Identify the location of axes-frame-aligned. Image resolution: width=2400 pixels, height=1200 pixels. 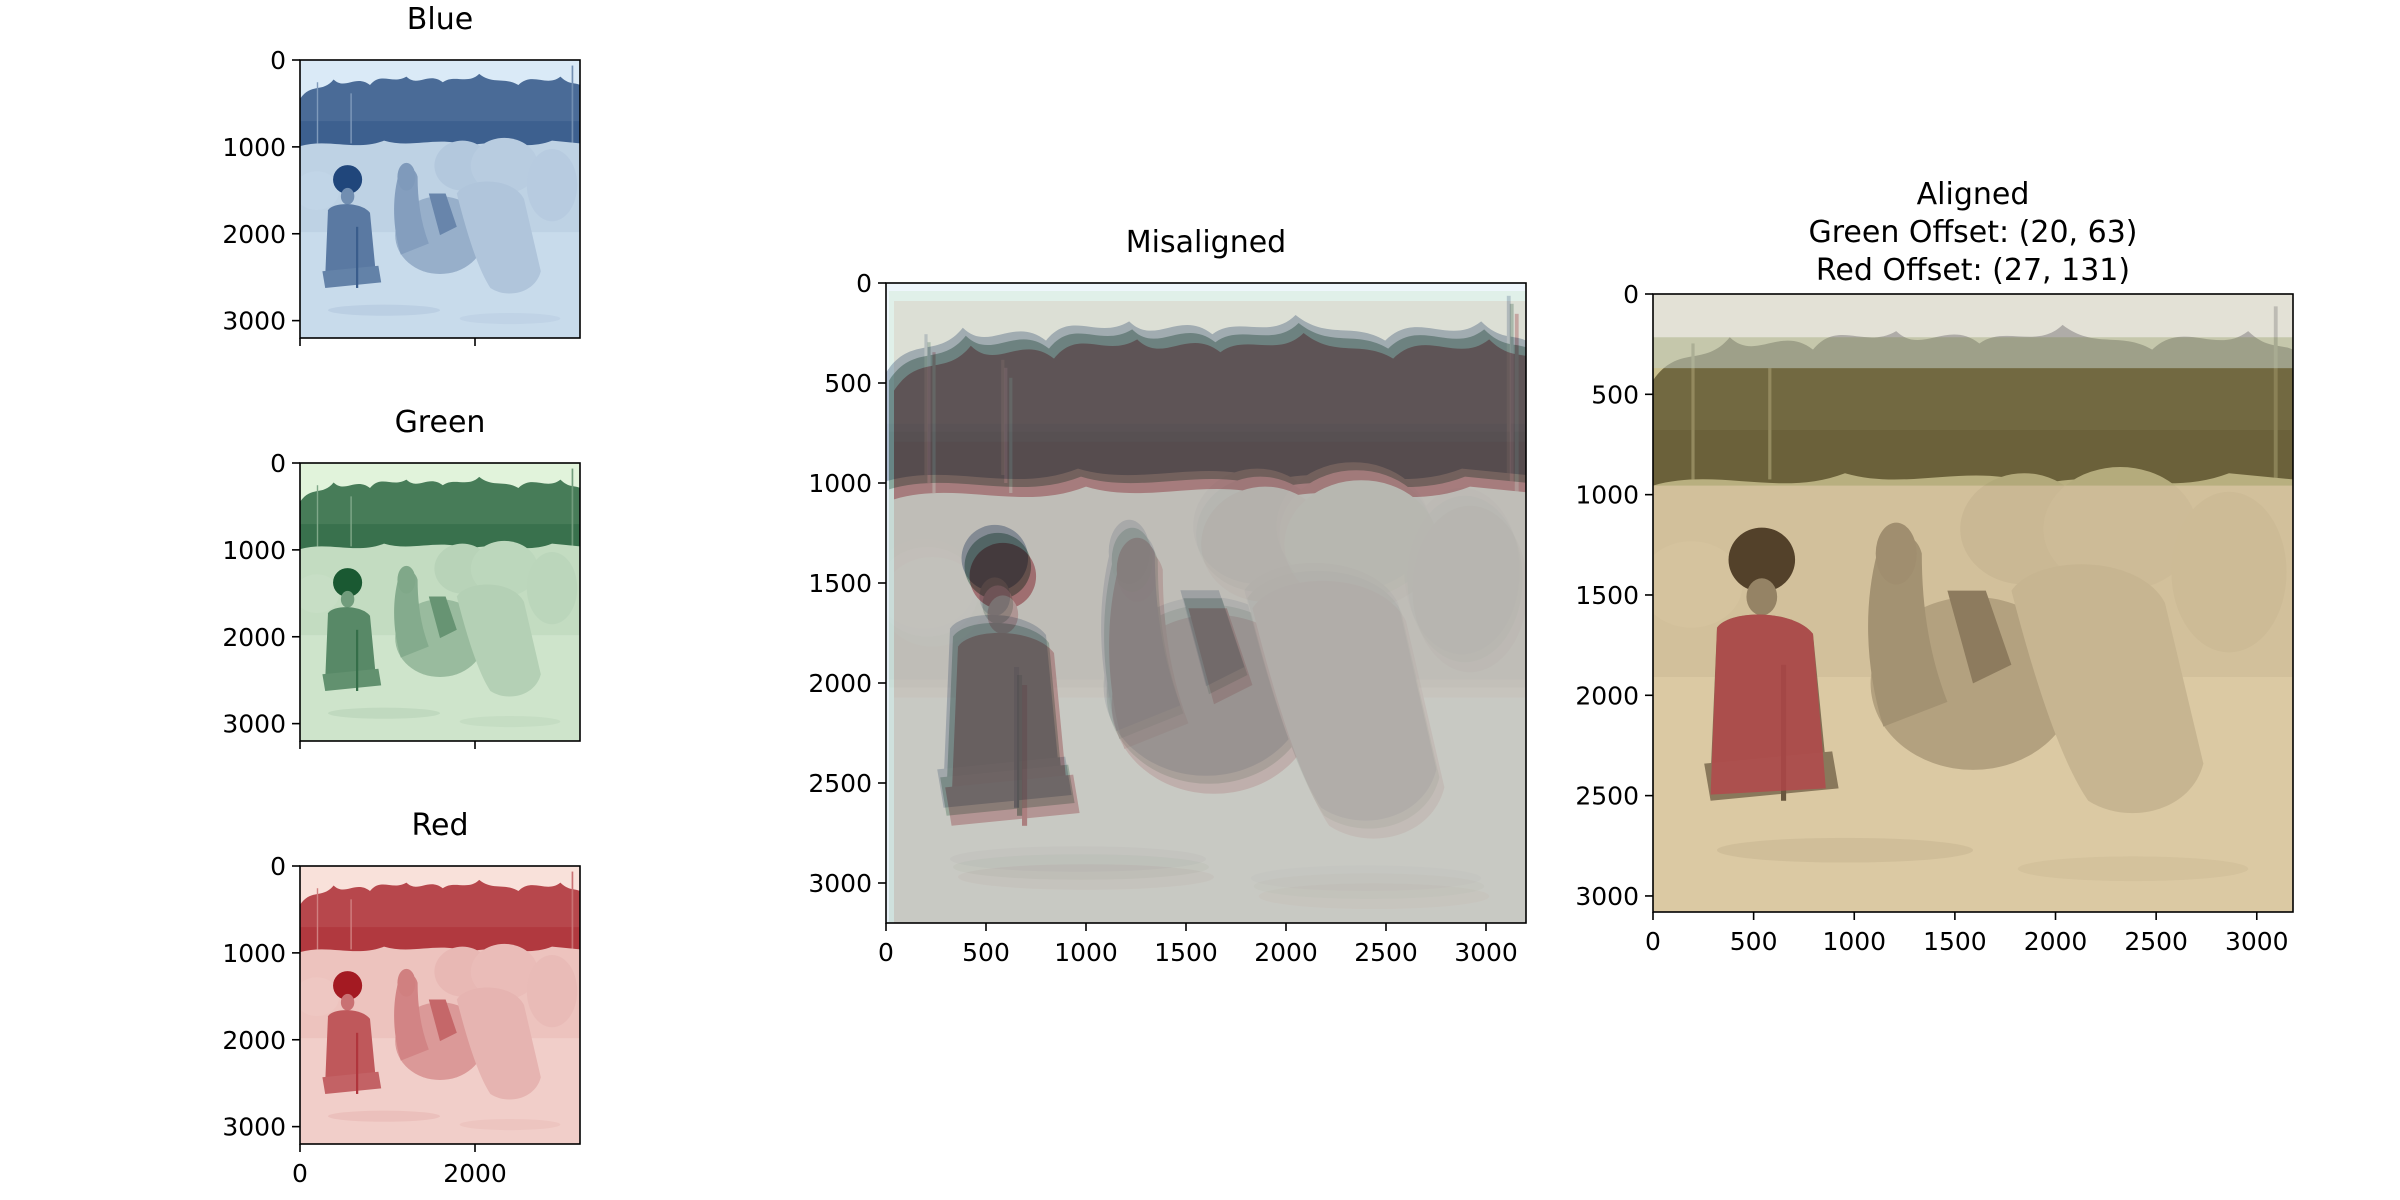
(1973, 603).